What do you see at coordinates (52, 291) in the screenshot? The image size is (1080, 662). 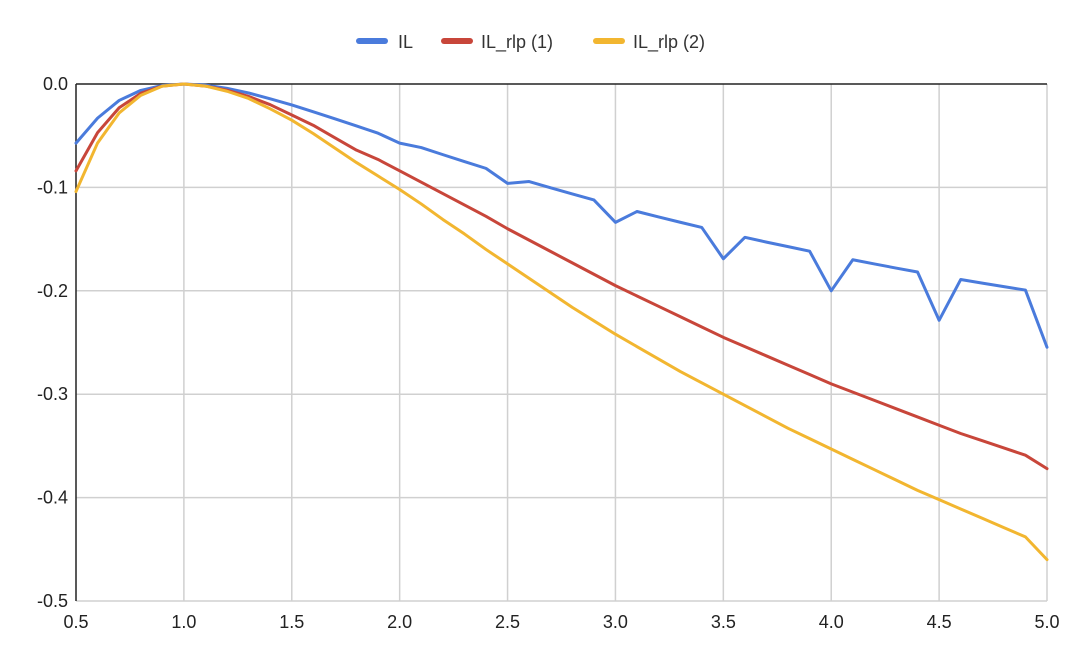 I see `y-tick-label: -0.2` at bounding box center [52, 291].